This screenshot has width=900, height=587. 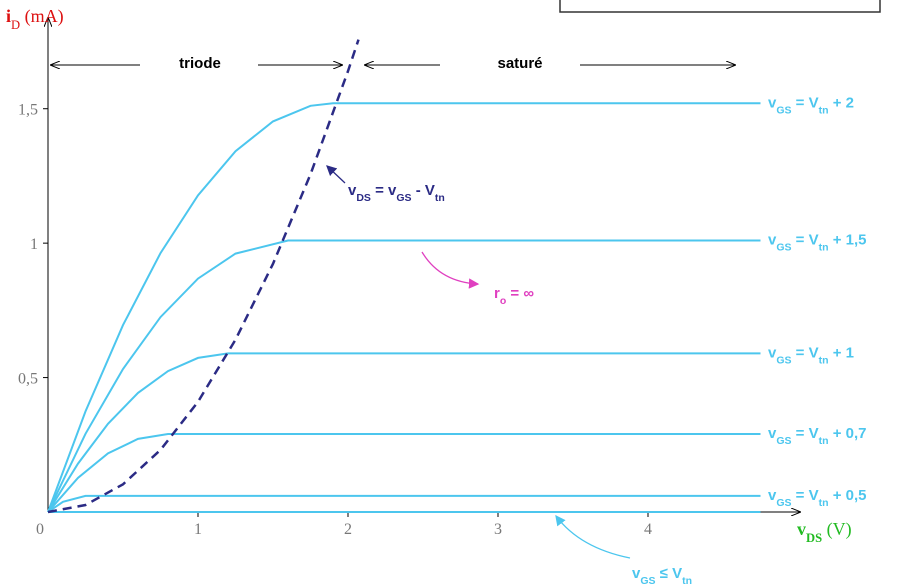 What do you see at coordinates (841, 352) in the screenshot?
I see `label-part: + 1` at bounding box center [841, 352].